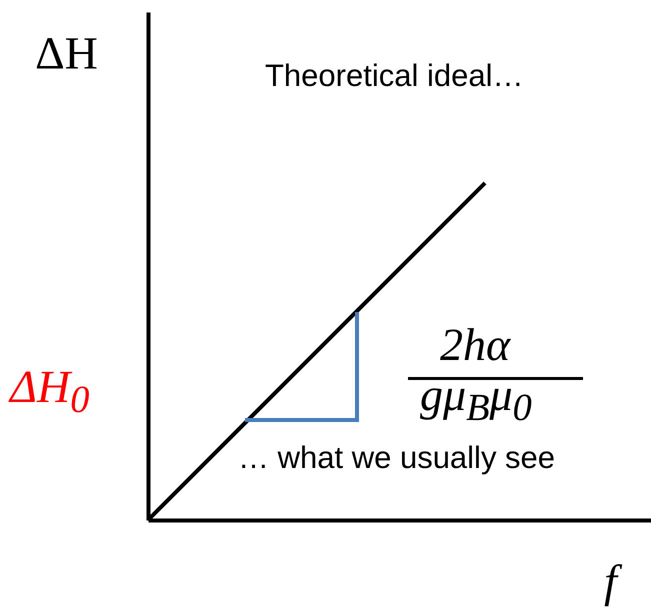 This screenshot has width=651, height=611. I want to click on y-axis-title: ΔH, so click(66, 53).